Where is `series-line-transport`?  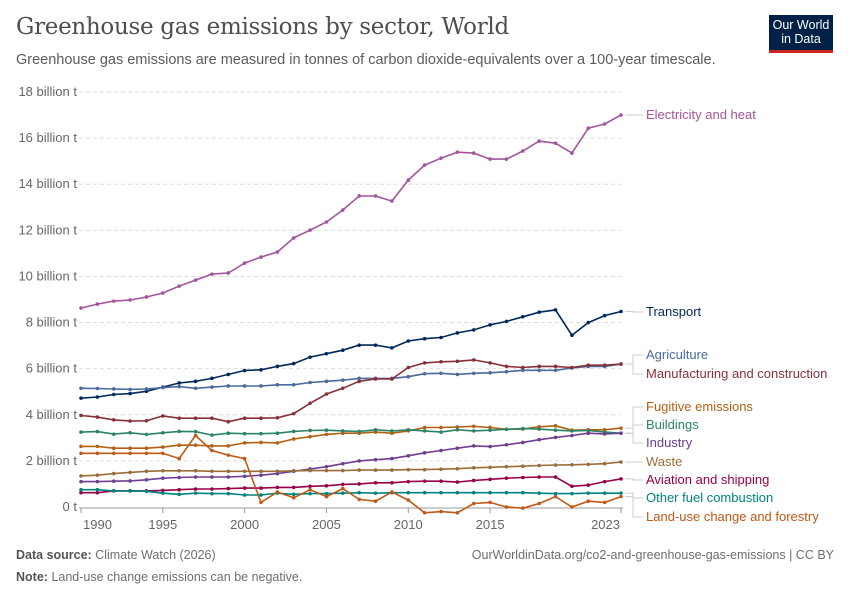 series-line-transport is located at coordinates (351, 354).